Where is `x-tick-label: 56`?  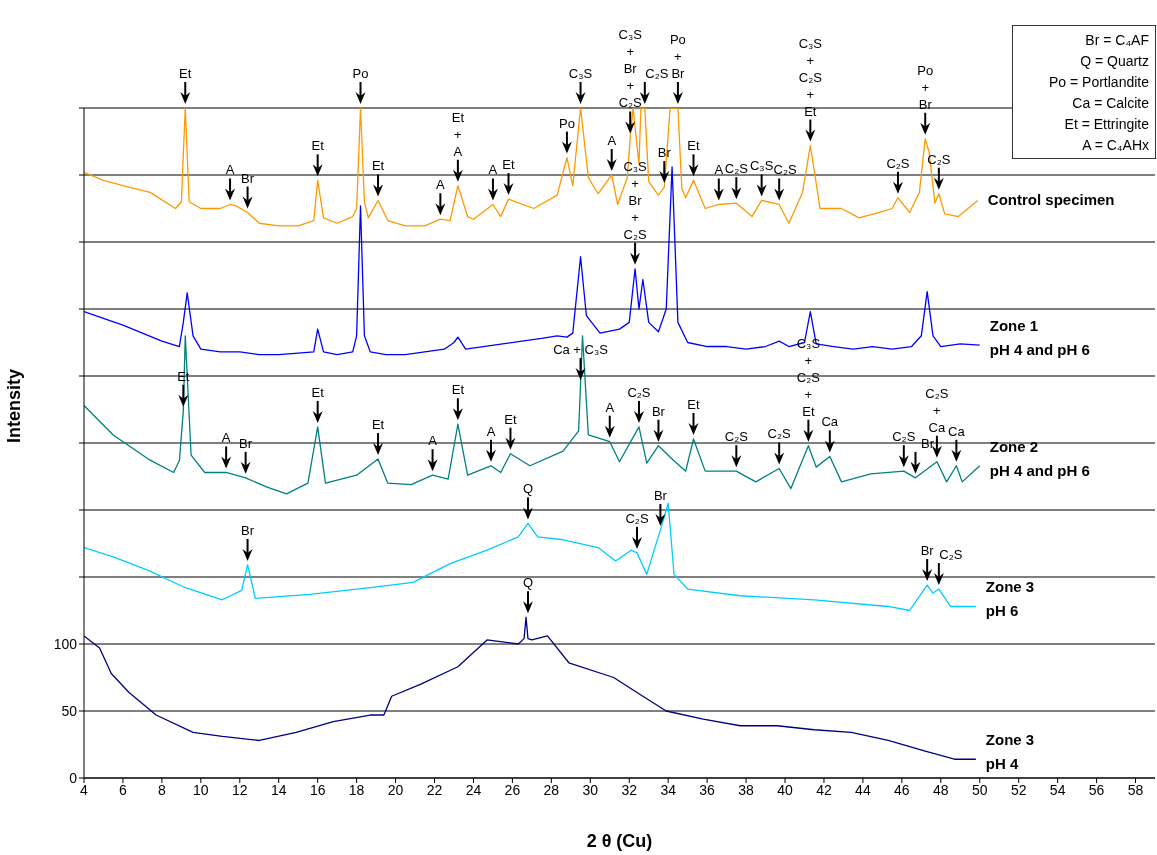
x-tick-label: 56 is located at coordinates (1096, 789).